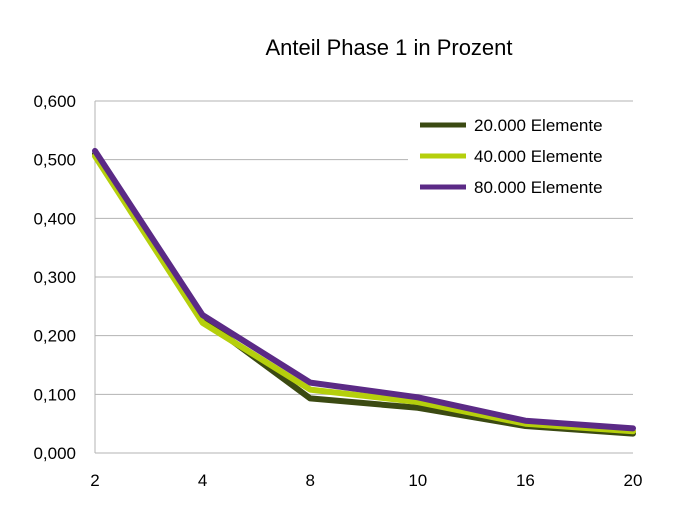 The width and height of the screenshot is (685, 508). I want to click on x-tick-label: 20, so click(633, 480).